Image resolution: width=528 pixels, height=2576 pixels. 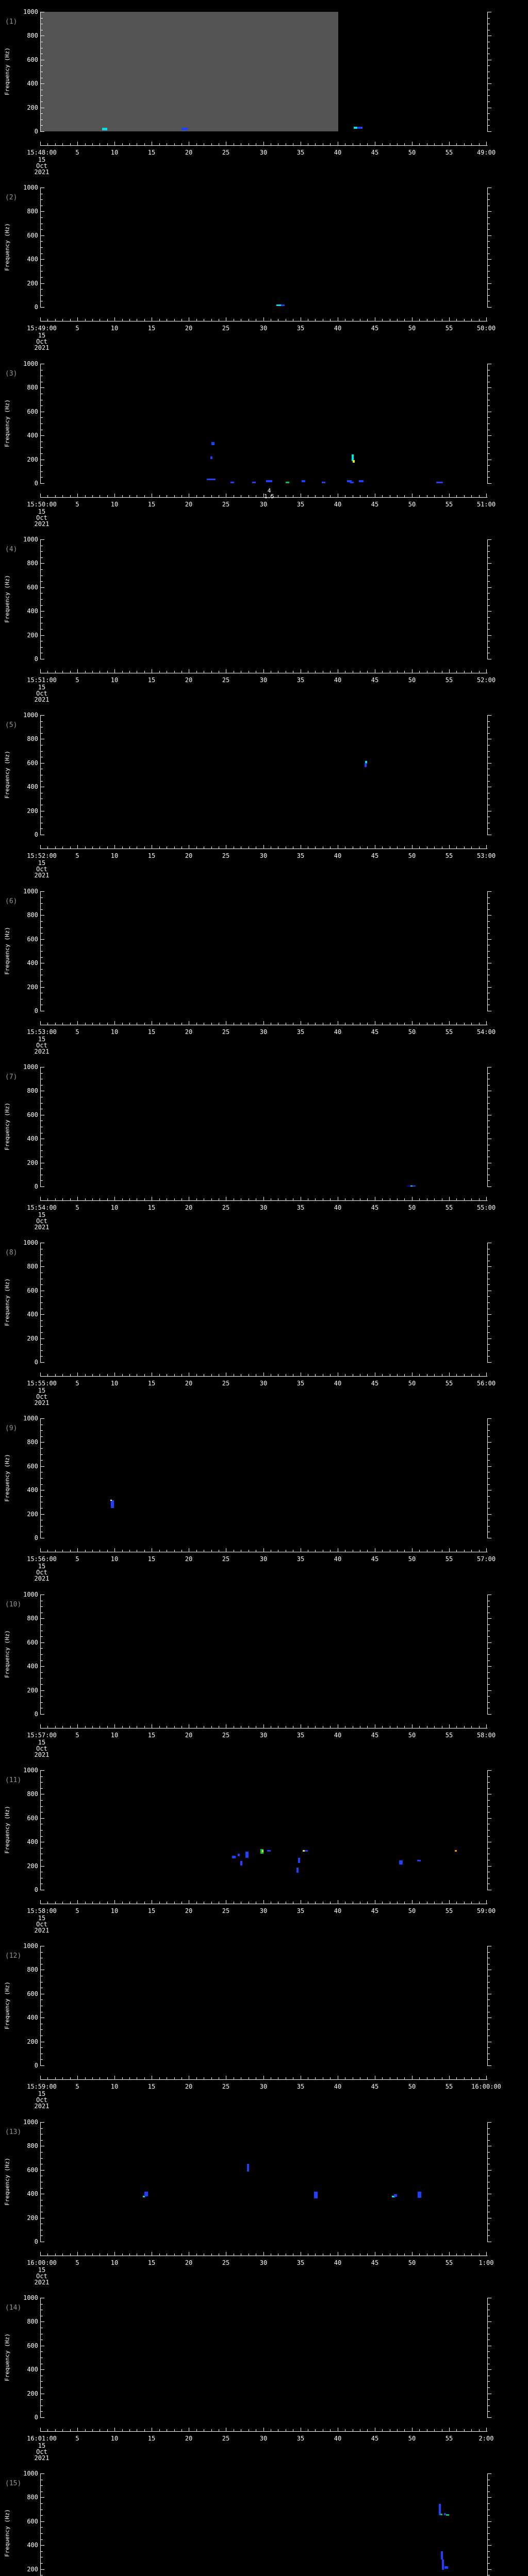 I want to click on panel-8-date-line: 15, so click(x=42, y=1390).